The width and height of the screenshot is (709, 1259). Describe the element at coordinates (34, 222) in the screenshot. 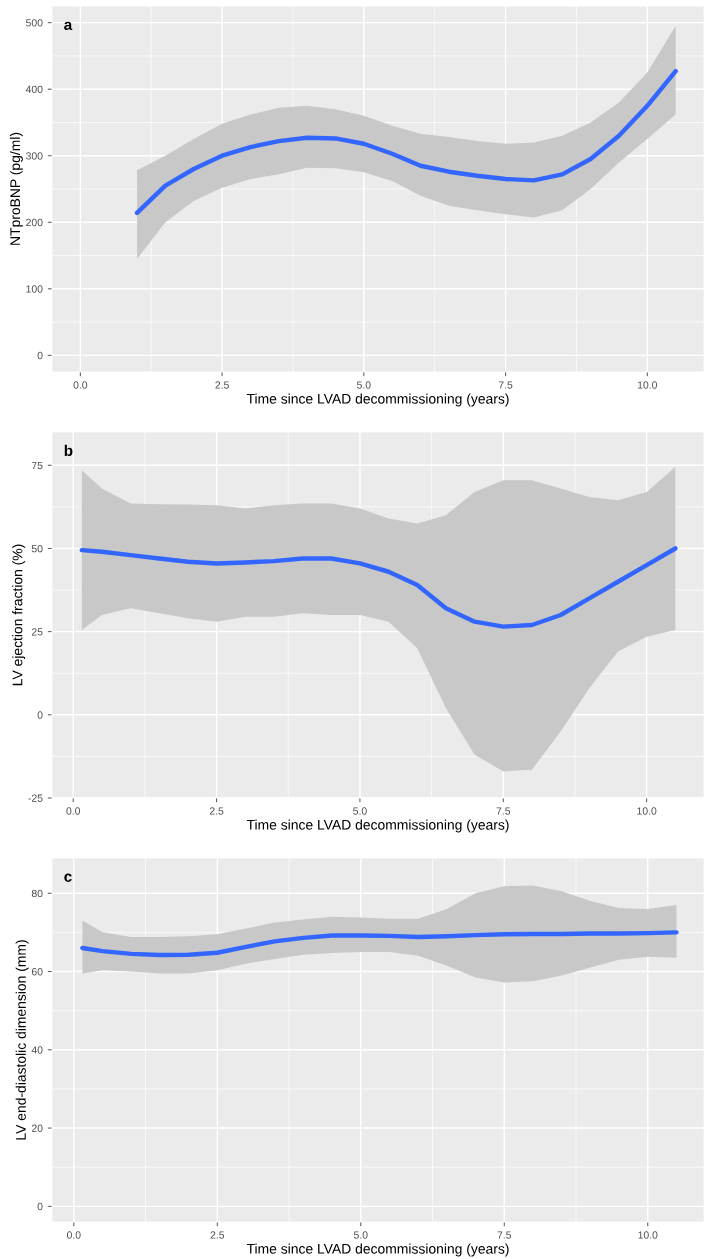

I see `y-tick-label: 200` at that location.